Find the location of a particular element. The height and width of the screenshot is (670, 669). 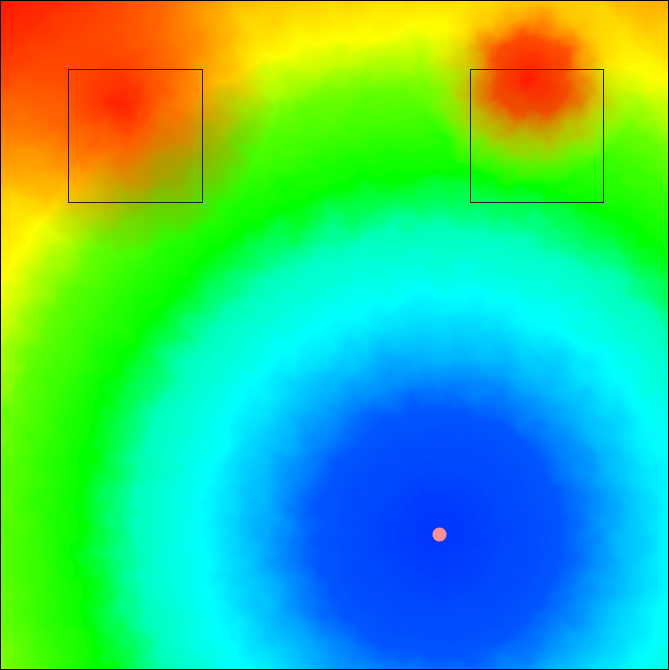

region-box-right is located at coordinates (537, 136).